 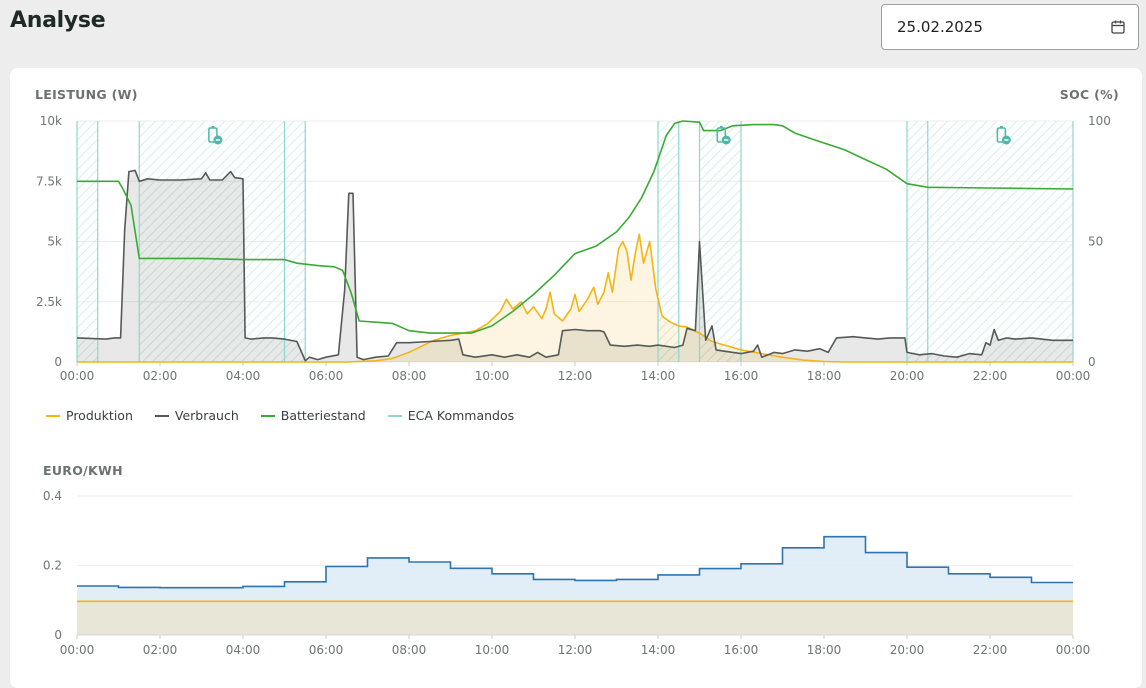 What do you see at coordinates (53, 415) in the screenshot?
I see `legend-swatch-produktion` at bounding box center [53, 415].